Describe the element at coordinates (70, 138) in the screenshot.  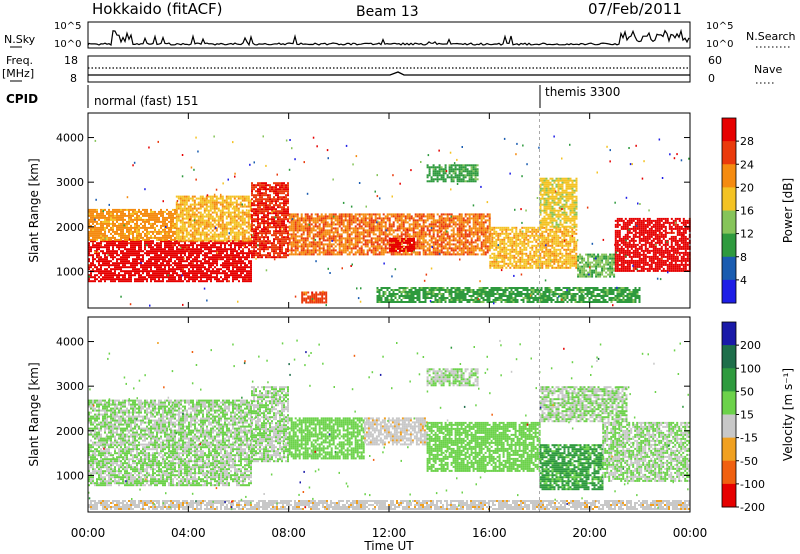
I see `power-y-tick-label: 4000` at that location.